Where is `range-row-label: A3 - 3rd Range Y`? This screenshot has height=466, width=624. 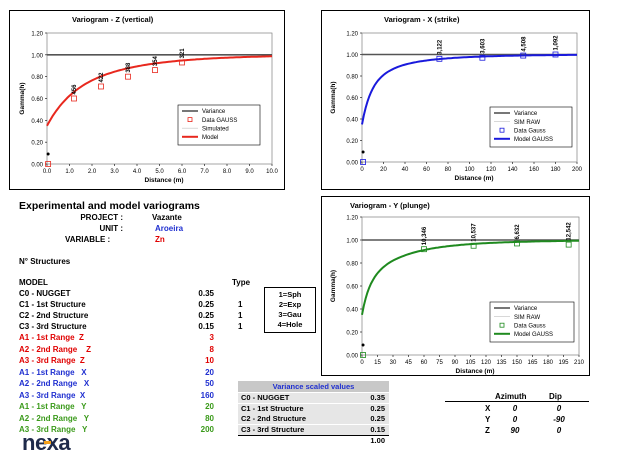
range-row-label: A3 - 3rd Range Y is located at coordinates (53, 429).